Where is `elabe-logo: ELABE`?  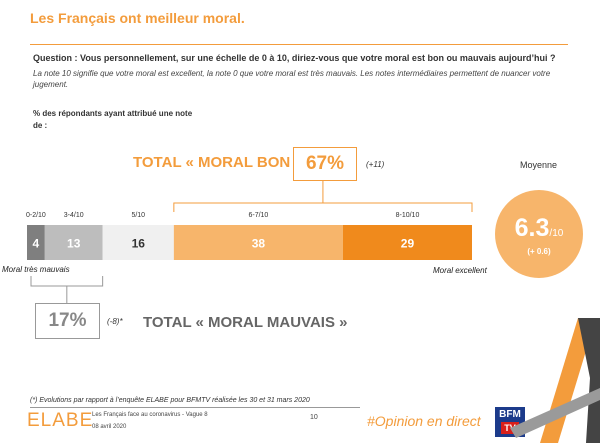 elabe-logo: ELABE is located at coordinates (60, 420).